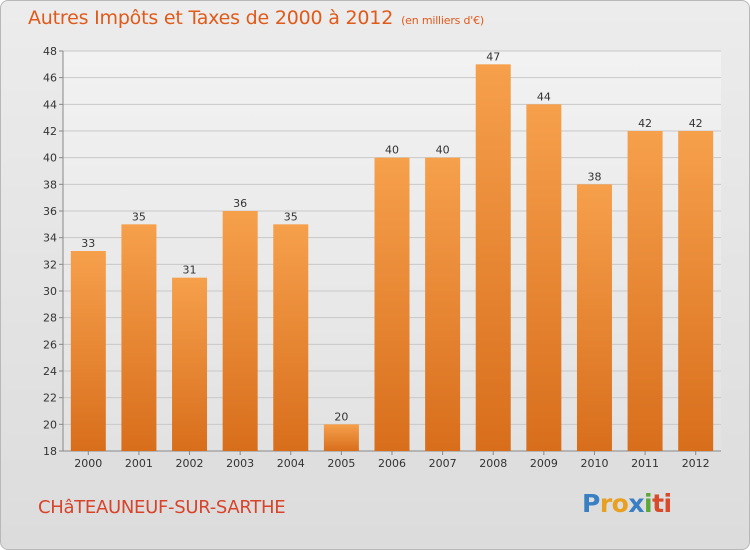  I want to click on x-tick-label: 2007, so click(443, 463).